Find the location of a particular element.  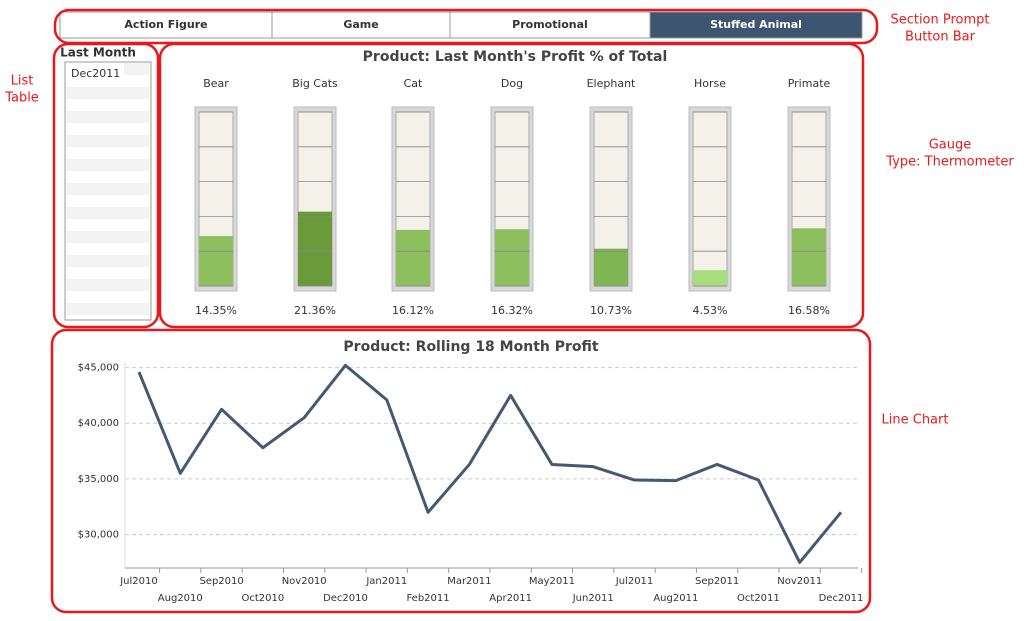

table-row is located at coordinates (95, 74).